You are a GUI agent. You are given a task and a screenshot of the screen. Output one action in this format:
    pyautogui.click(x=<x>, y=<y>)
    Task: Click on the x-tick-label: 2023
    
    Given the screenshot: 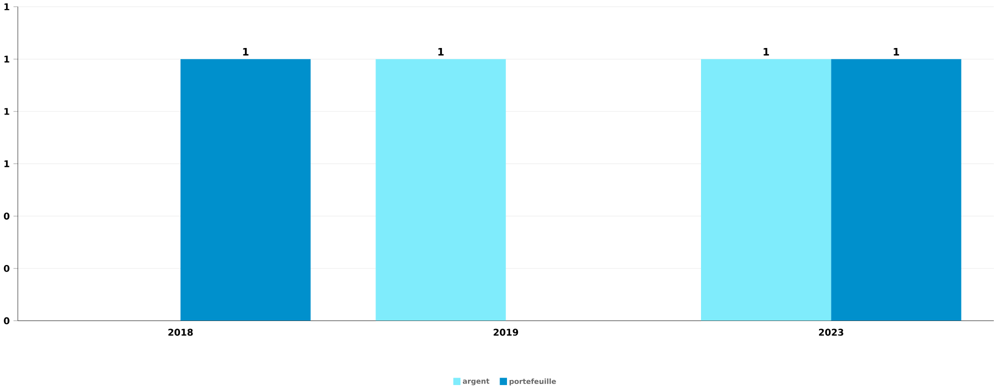 What is the action you would take?
    pyautogui.click(x=831, y=332)
    